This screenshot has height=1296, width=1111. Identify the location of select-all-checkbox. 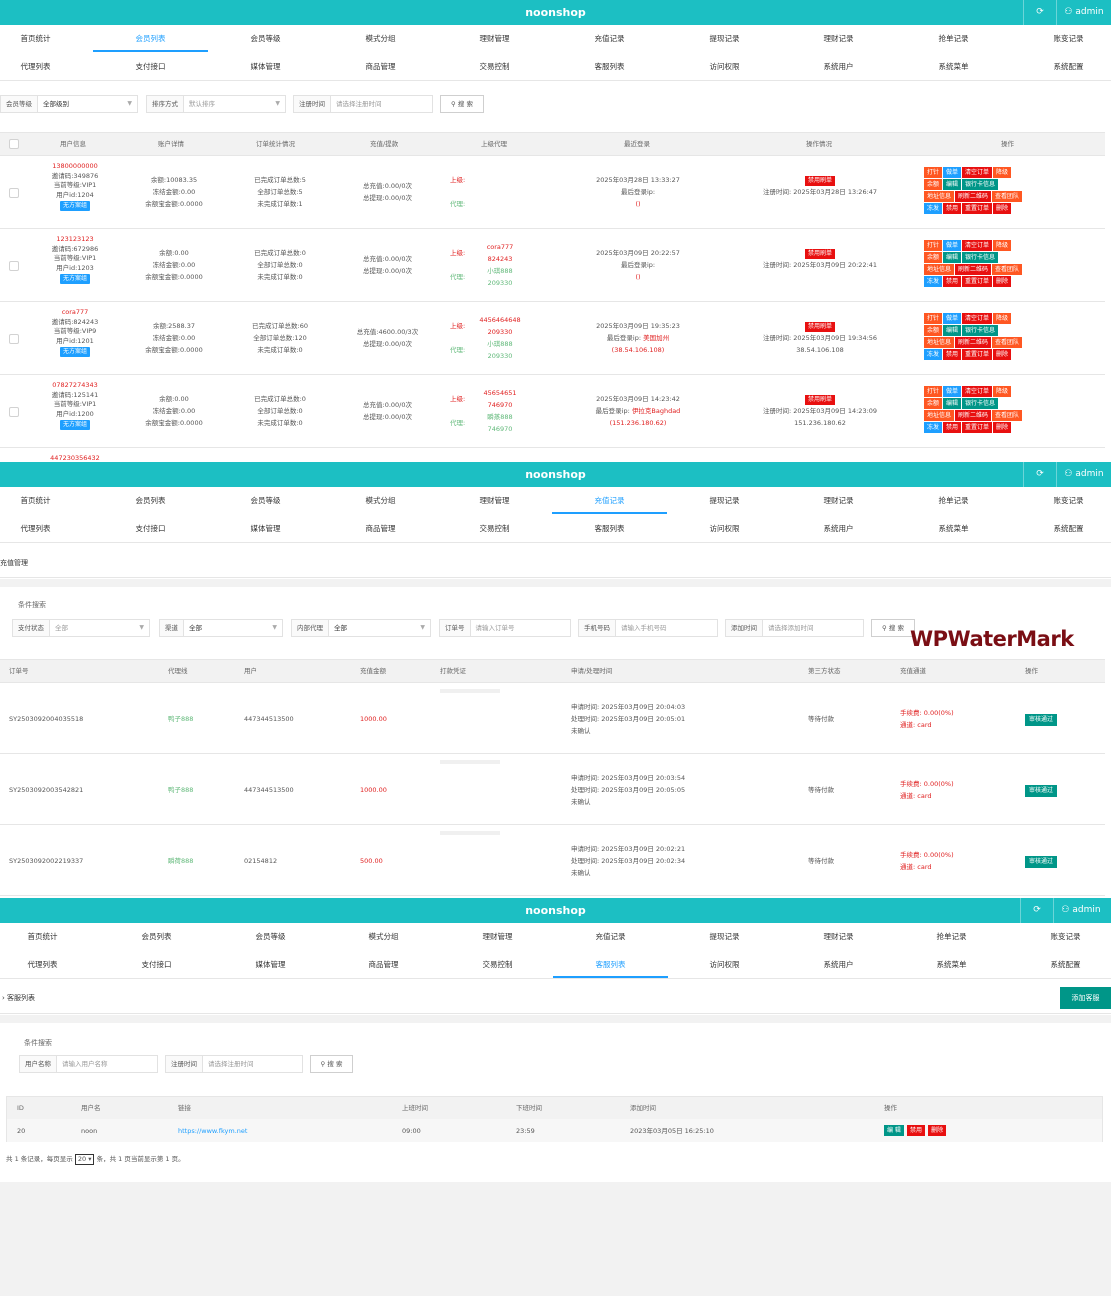
(14, 144).